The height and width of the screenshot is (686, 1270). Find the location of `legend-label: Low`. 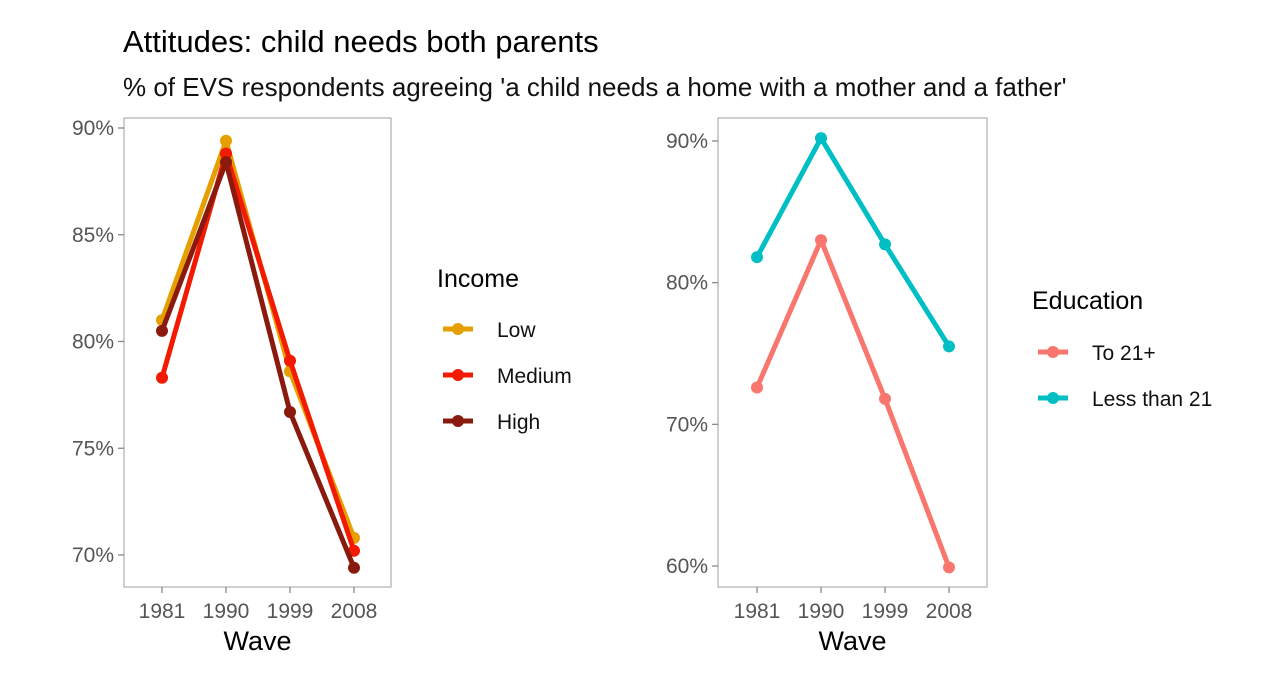

legend-label: Low is located at coordinates (516, 330).